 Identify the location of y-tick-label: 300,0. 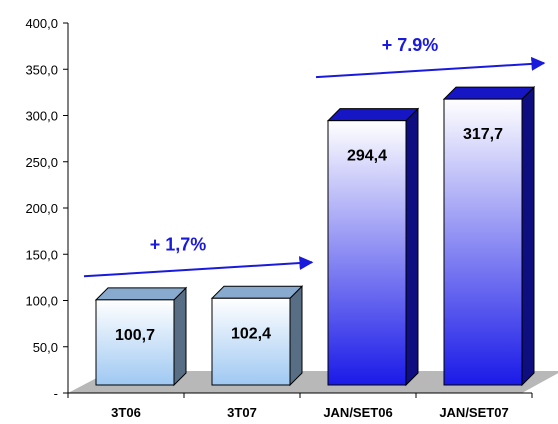
(41, 116).